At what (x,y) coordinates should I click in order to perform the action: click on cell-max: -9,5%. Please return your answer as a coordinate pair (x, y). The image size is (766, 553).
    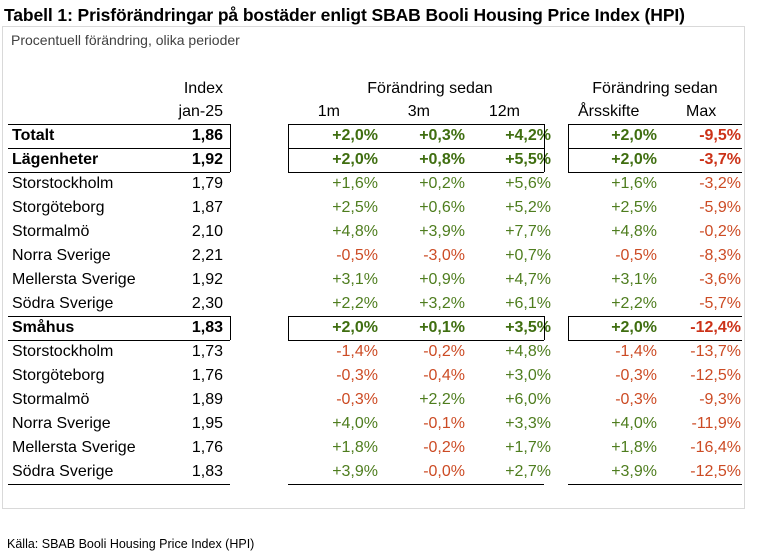
    Looking at the image, I should click on (720, 135).